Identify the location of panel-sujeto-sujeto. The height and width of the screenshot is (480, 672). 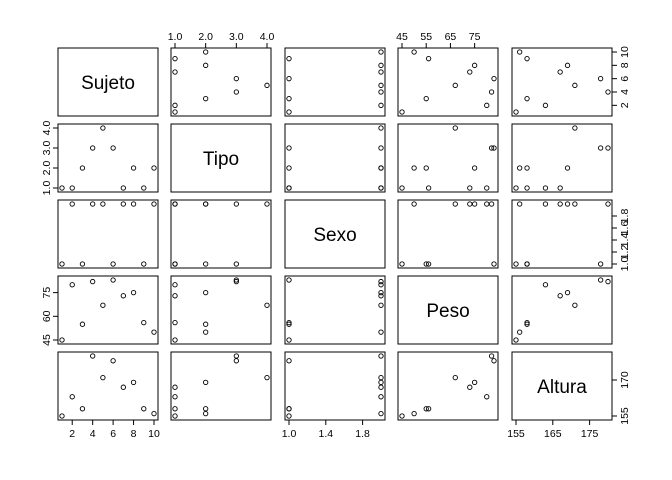
(108, 82).